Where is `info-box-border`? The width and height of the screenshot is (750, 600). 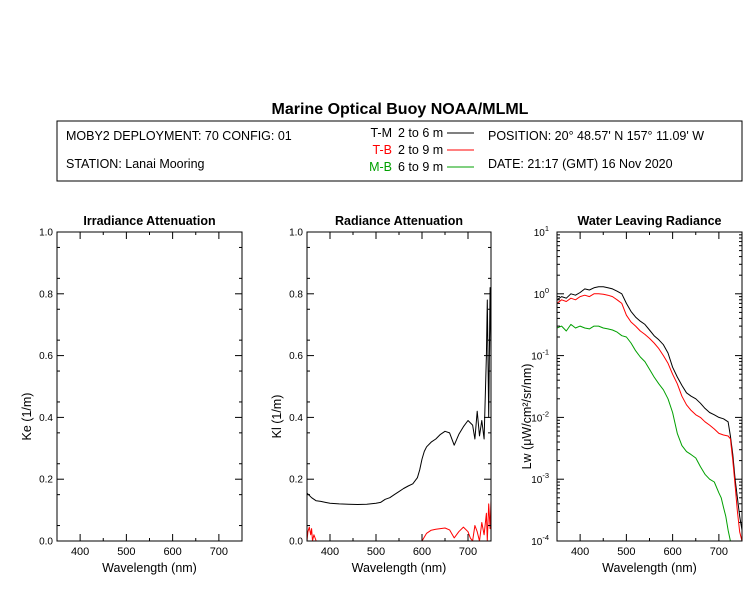 info-box-border is located at coordinates (399, 151).